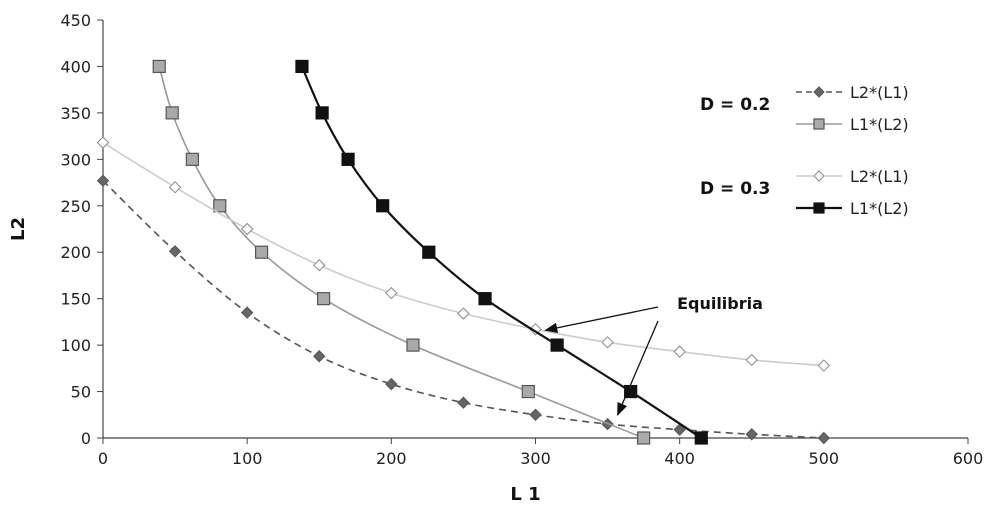 This screenshot has width=998, height=508. I want to click on y-tick-label: 250, so click(75, 206).